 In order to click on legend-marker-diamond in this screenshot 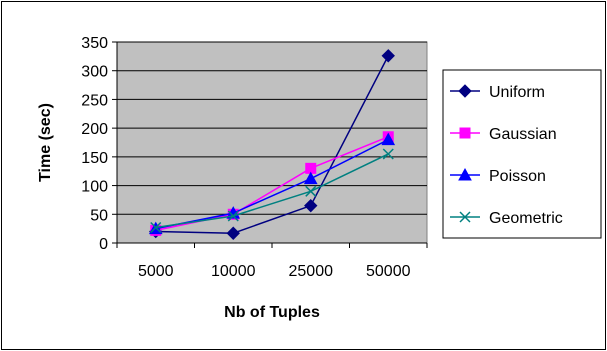, I will do `click(465, 91)`.